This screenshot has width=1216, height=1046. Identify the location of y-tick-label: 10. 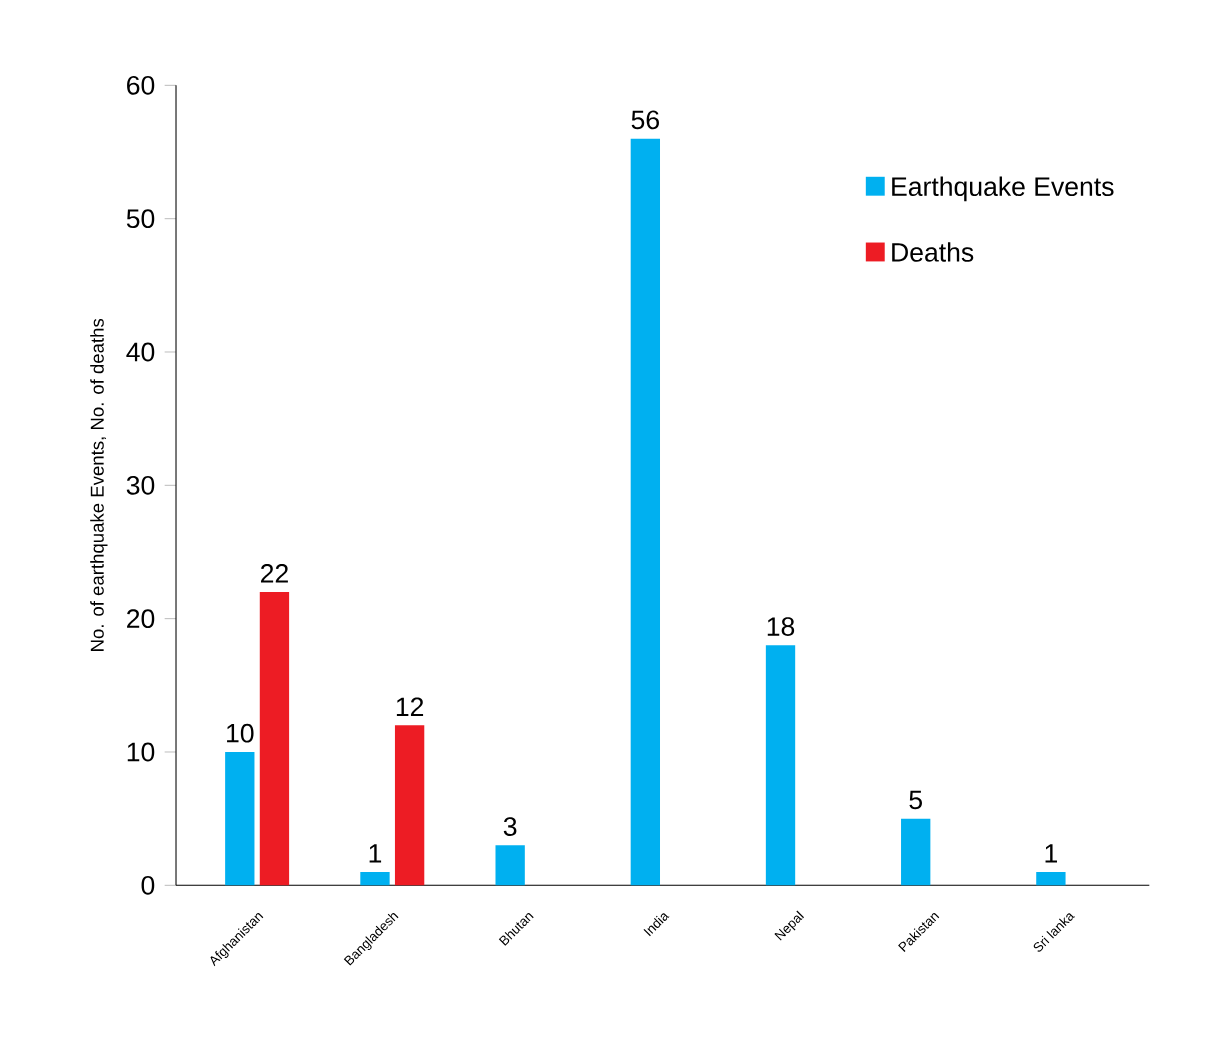
(141, 752).